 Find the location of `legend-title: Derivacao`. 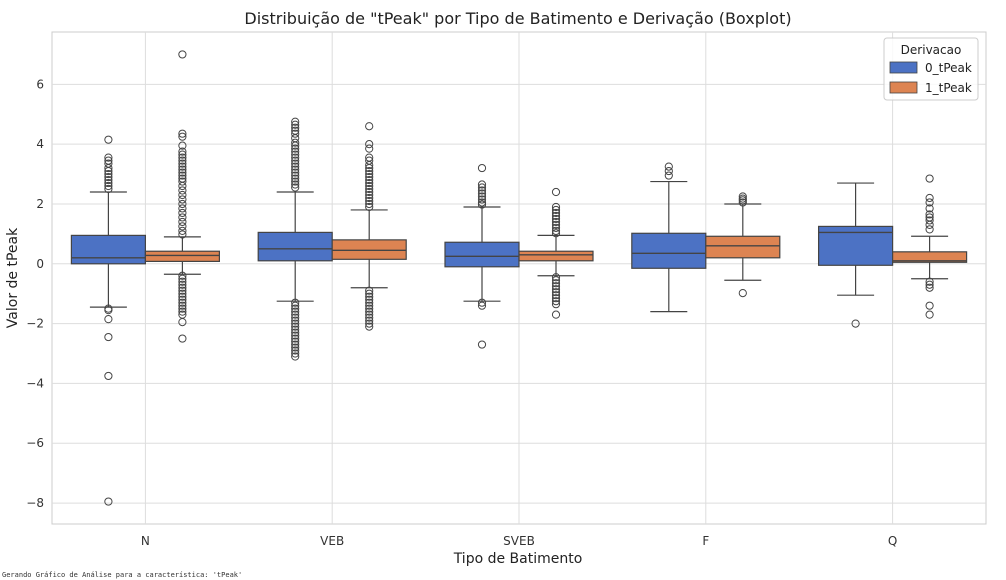

legend-title: Derivacao is located at coordinates (931, 50).